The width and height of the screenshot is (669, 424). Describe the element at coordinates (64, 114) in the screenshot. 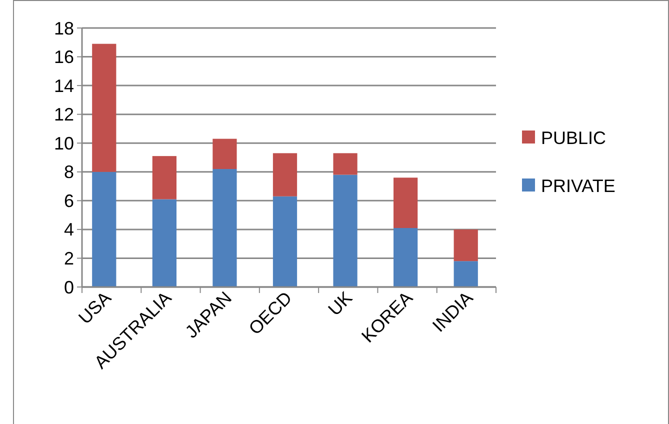

I see `y-tick-label: 12` at that location.